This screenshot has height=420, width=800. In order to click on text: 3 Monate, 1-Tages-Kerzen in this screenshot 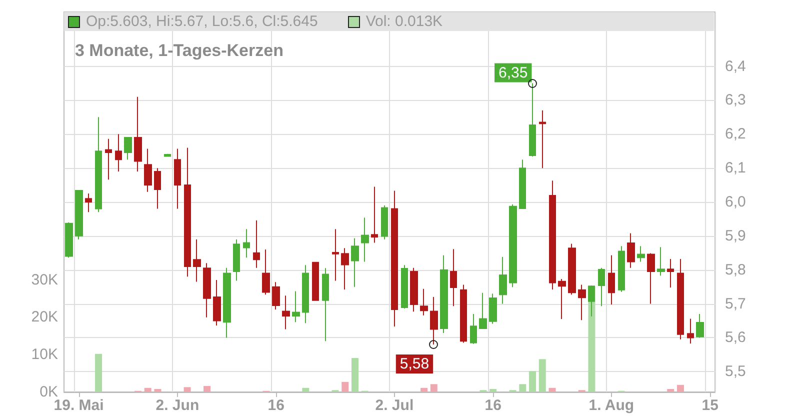, I will do `click(179, 50)`.